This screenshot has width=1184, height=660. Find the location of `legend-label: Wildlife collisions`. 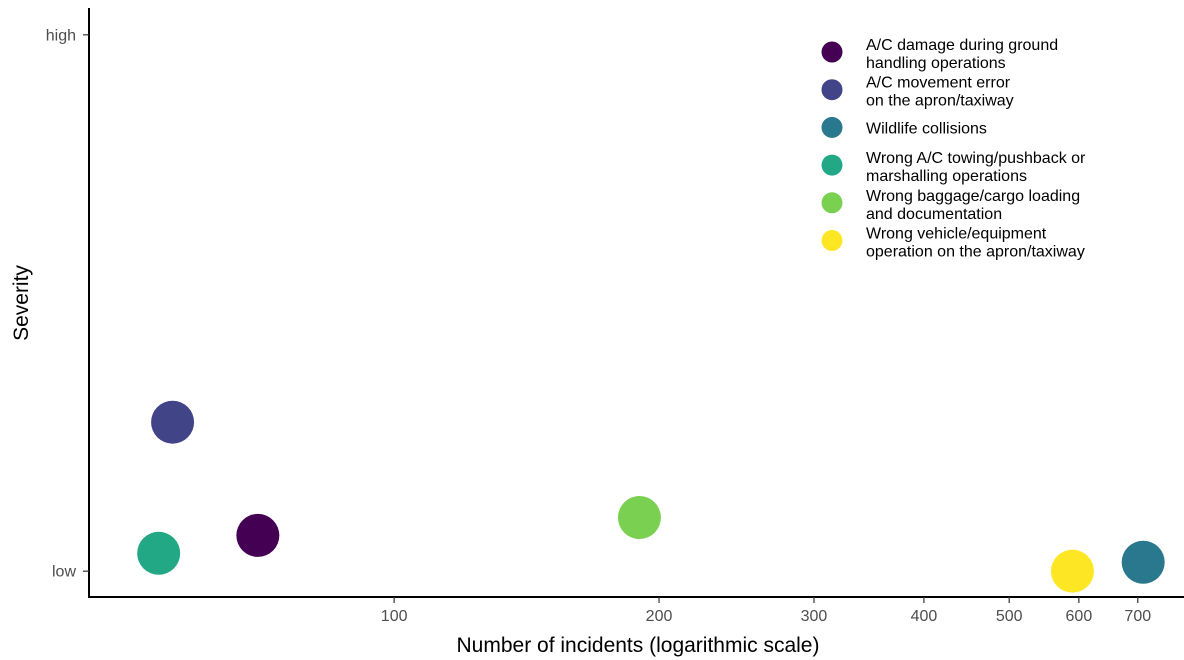

legend-label: Wildlife collisions is located at coordinates (926, 128).